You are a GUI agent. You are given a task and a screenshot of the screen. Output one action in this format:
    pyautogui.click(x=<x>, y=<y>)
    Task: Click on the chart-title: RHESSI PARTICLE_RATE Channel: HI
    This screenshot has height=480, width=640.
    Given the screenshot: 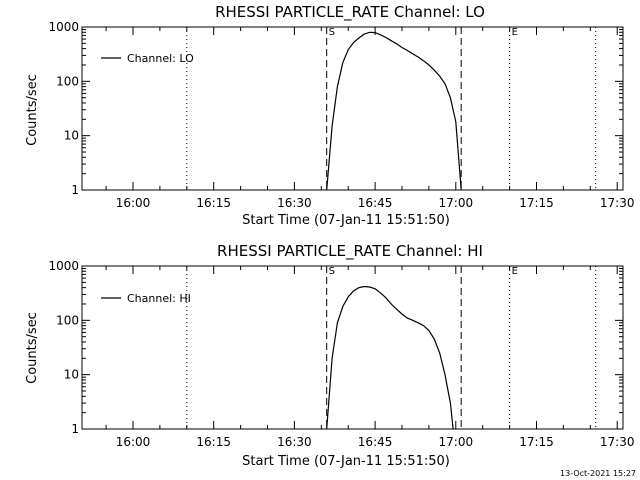 What is the action you would take?
    pyautogui.click(x=350, y=251)
    